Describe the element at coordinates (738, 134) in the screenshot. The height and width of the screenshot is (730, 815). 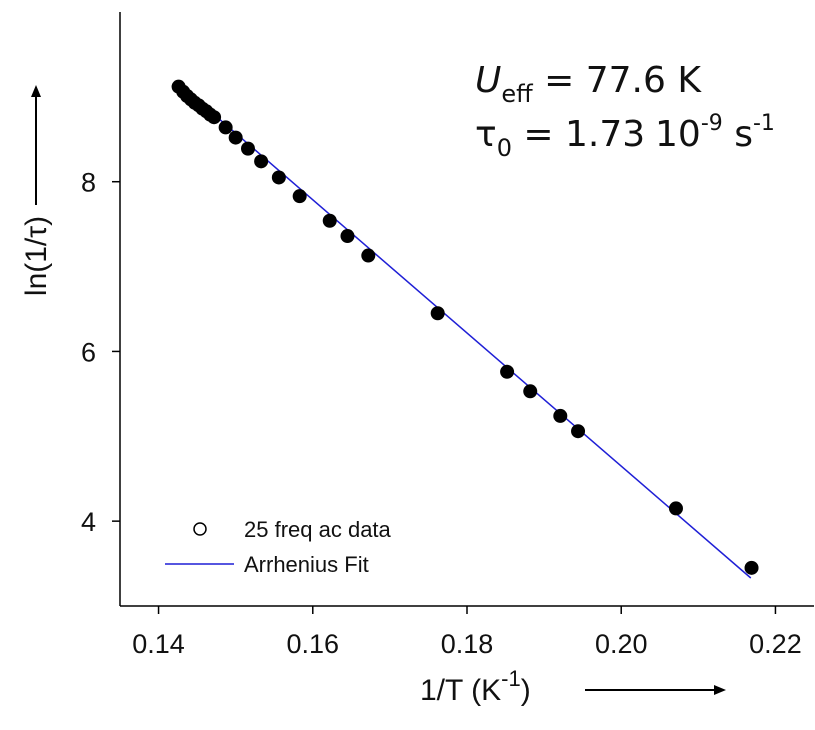
I see `tau-unit: s` at that location.